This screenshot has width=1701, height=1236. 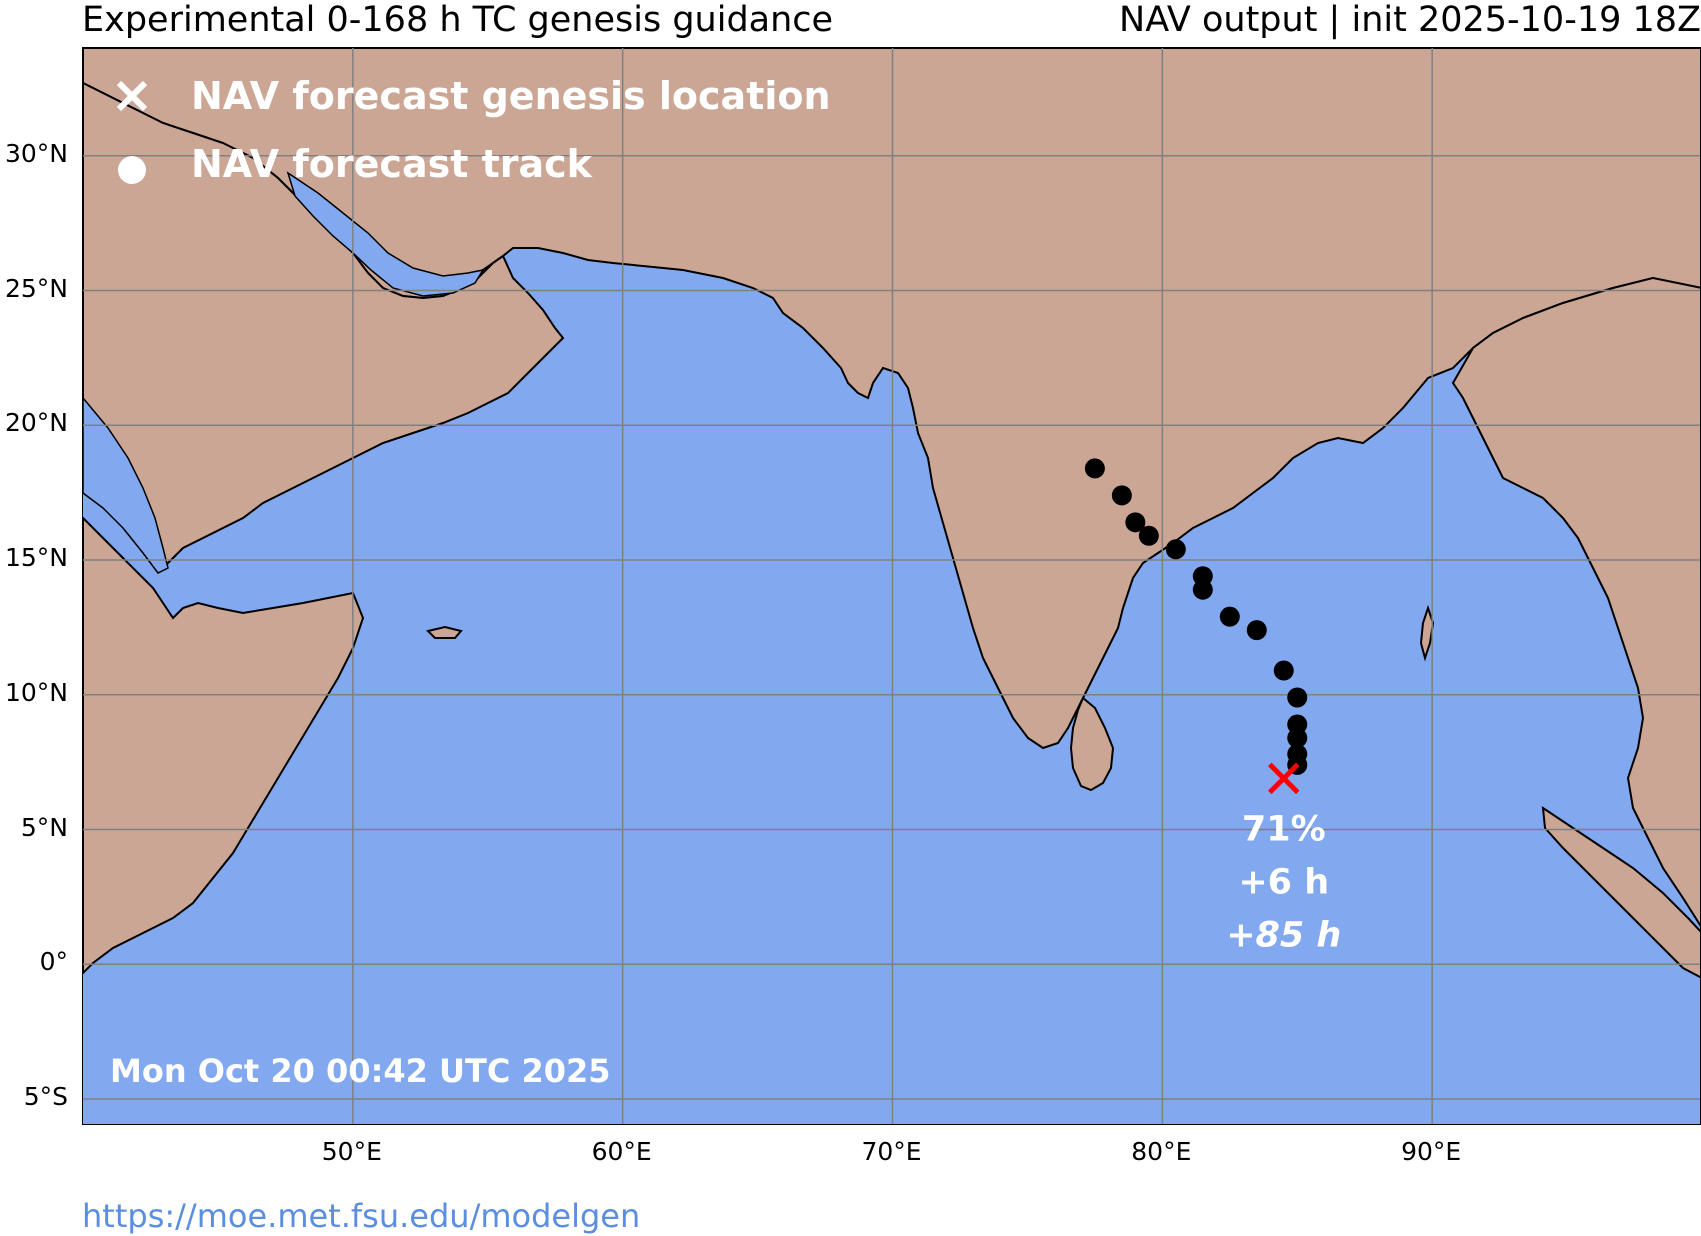 What do you see at coordinates (392, 164) in the screenshot?
I see `legend-track-label: NAV forecast track` at bounding box center [392, 164].